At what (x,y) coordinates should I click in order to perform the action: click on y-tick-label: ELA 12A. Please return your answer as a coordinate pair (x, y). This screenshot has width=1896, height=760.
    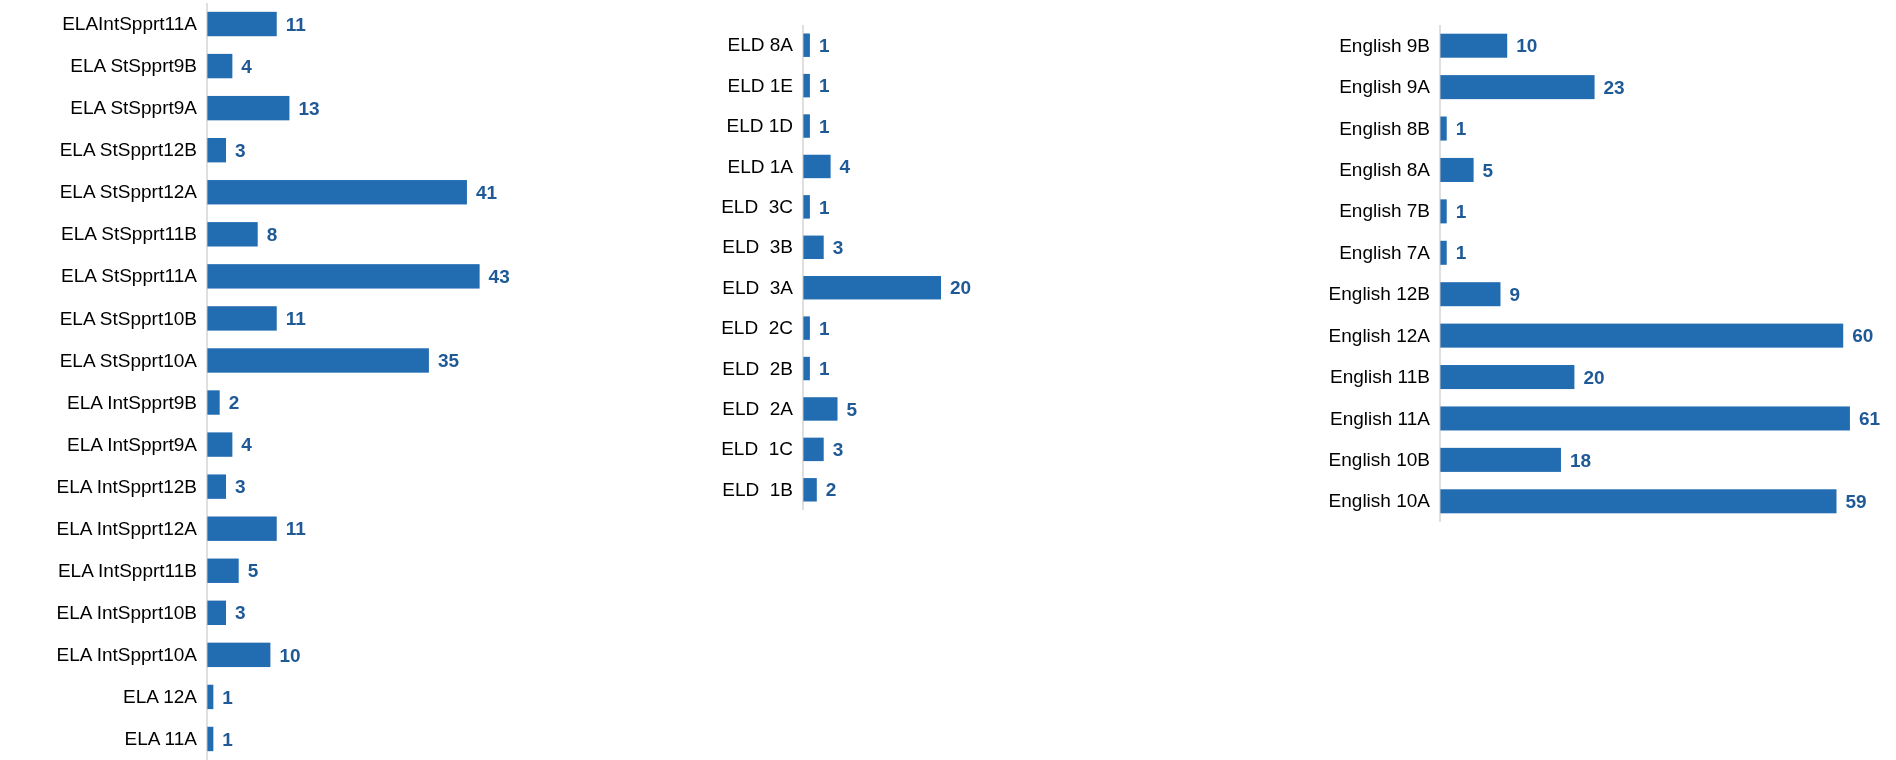
    Looking at the image, I should click on (160, 696).